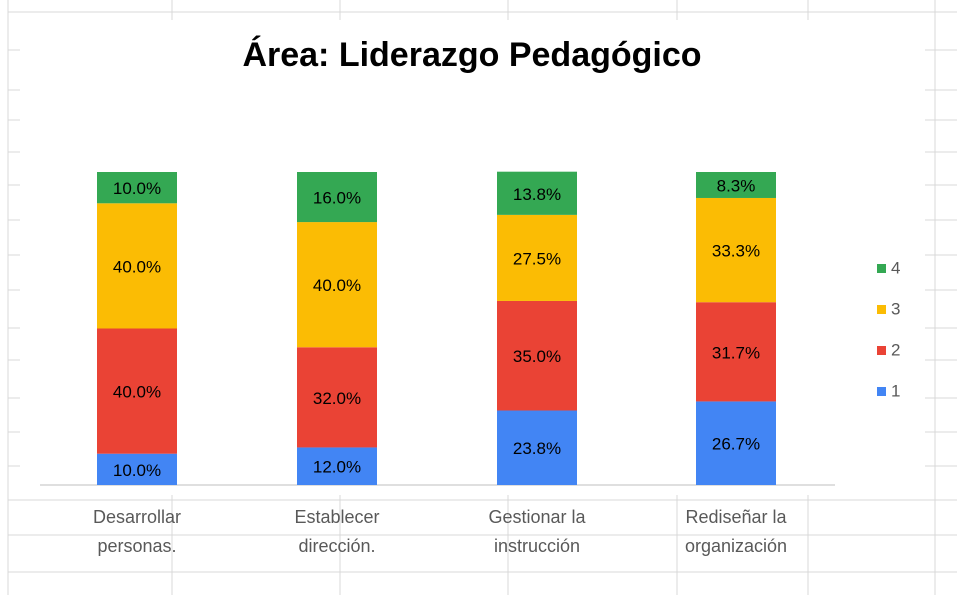  I want to click on x-tick-label: Rediseñar la organización, so click(736, 531).